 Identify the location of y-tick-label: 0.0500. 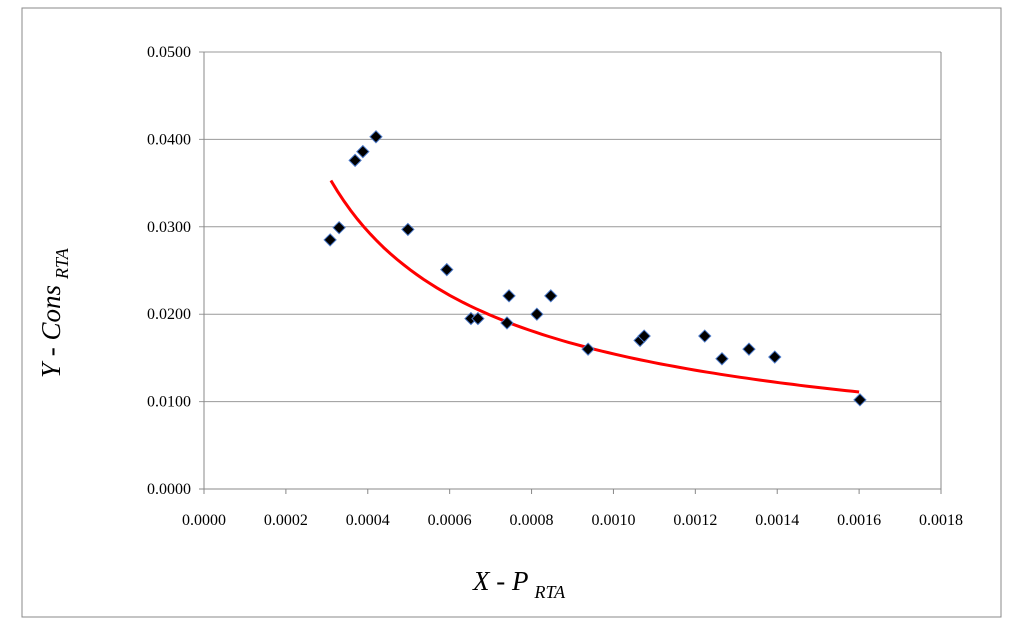
(169, 52).